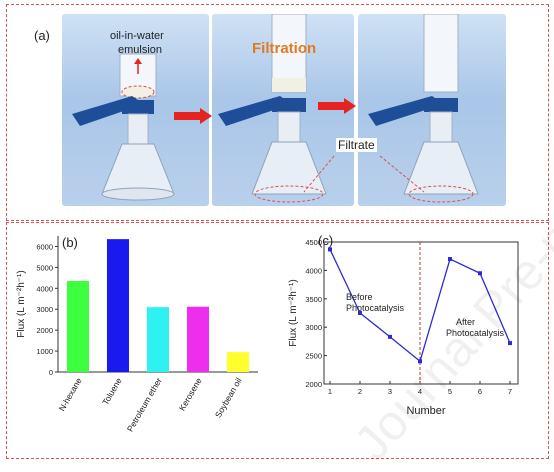  I want to click on bar-kerosene, so click(198, 339).